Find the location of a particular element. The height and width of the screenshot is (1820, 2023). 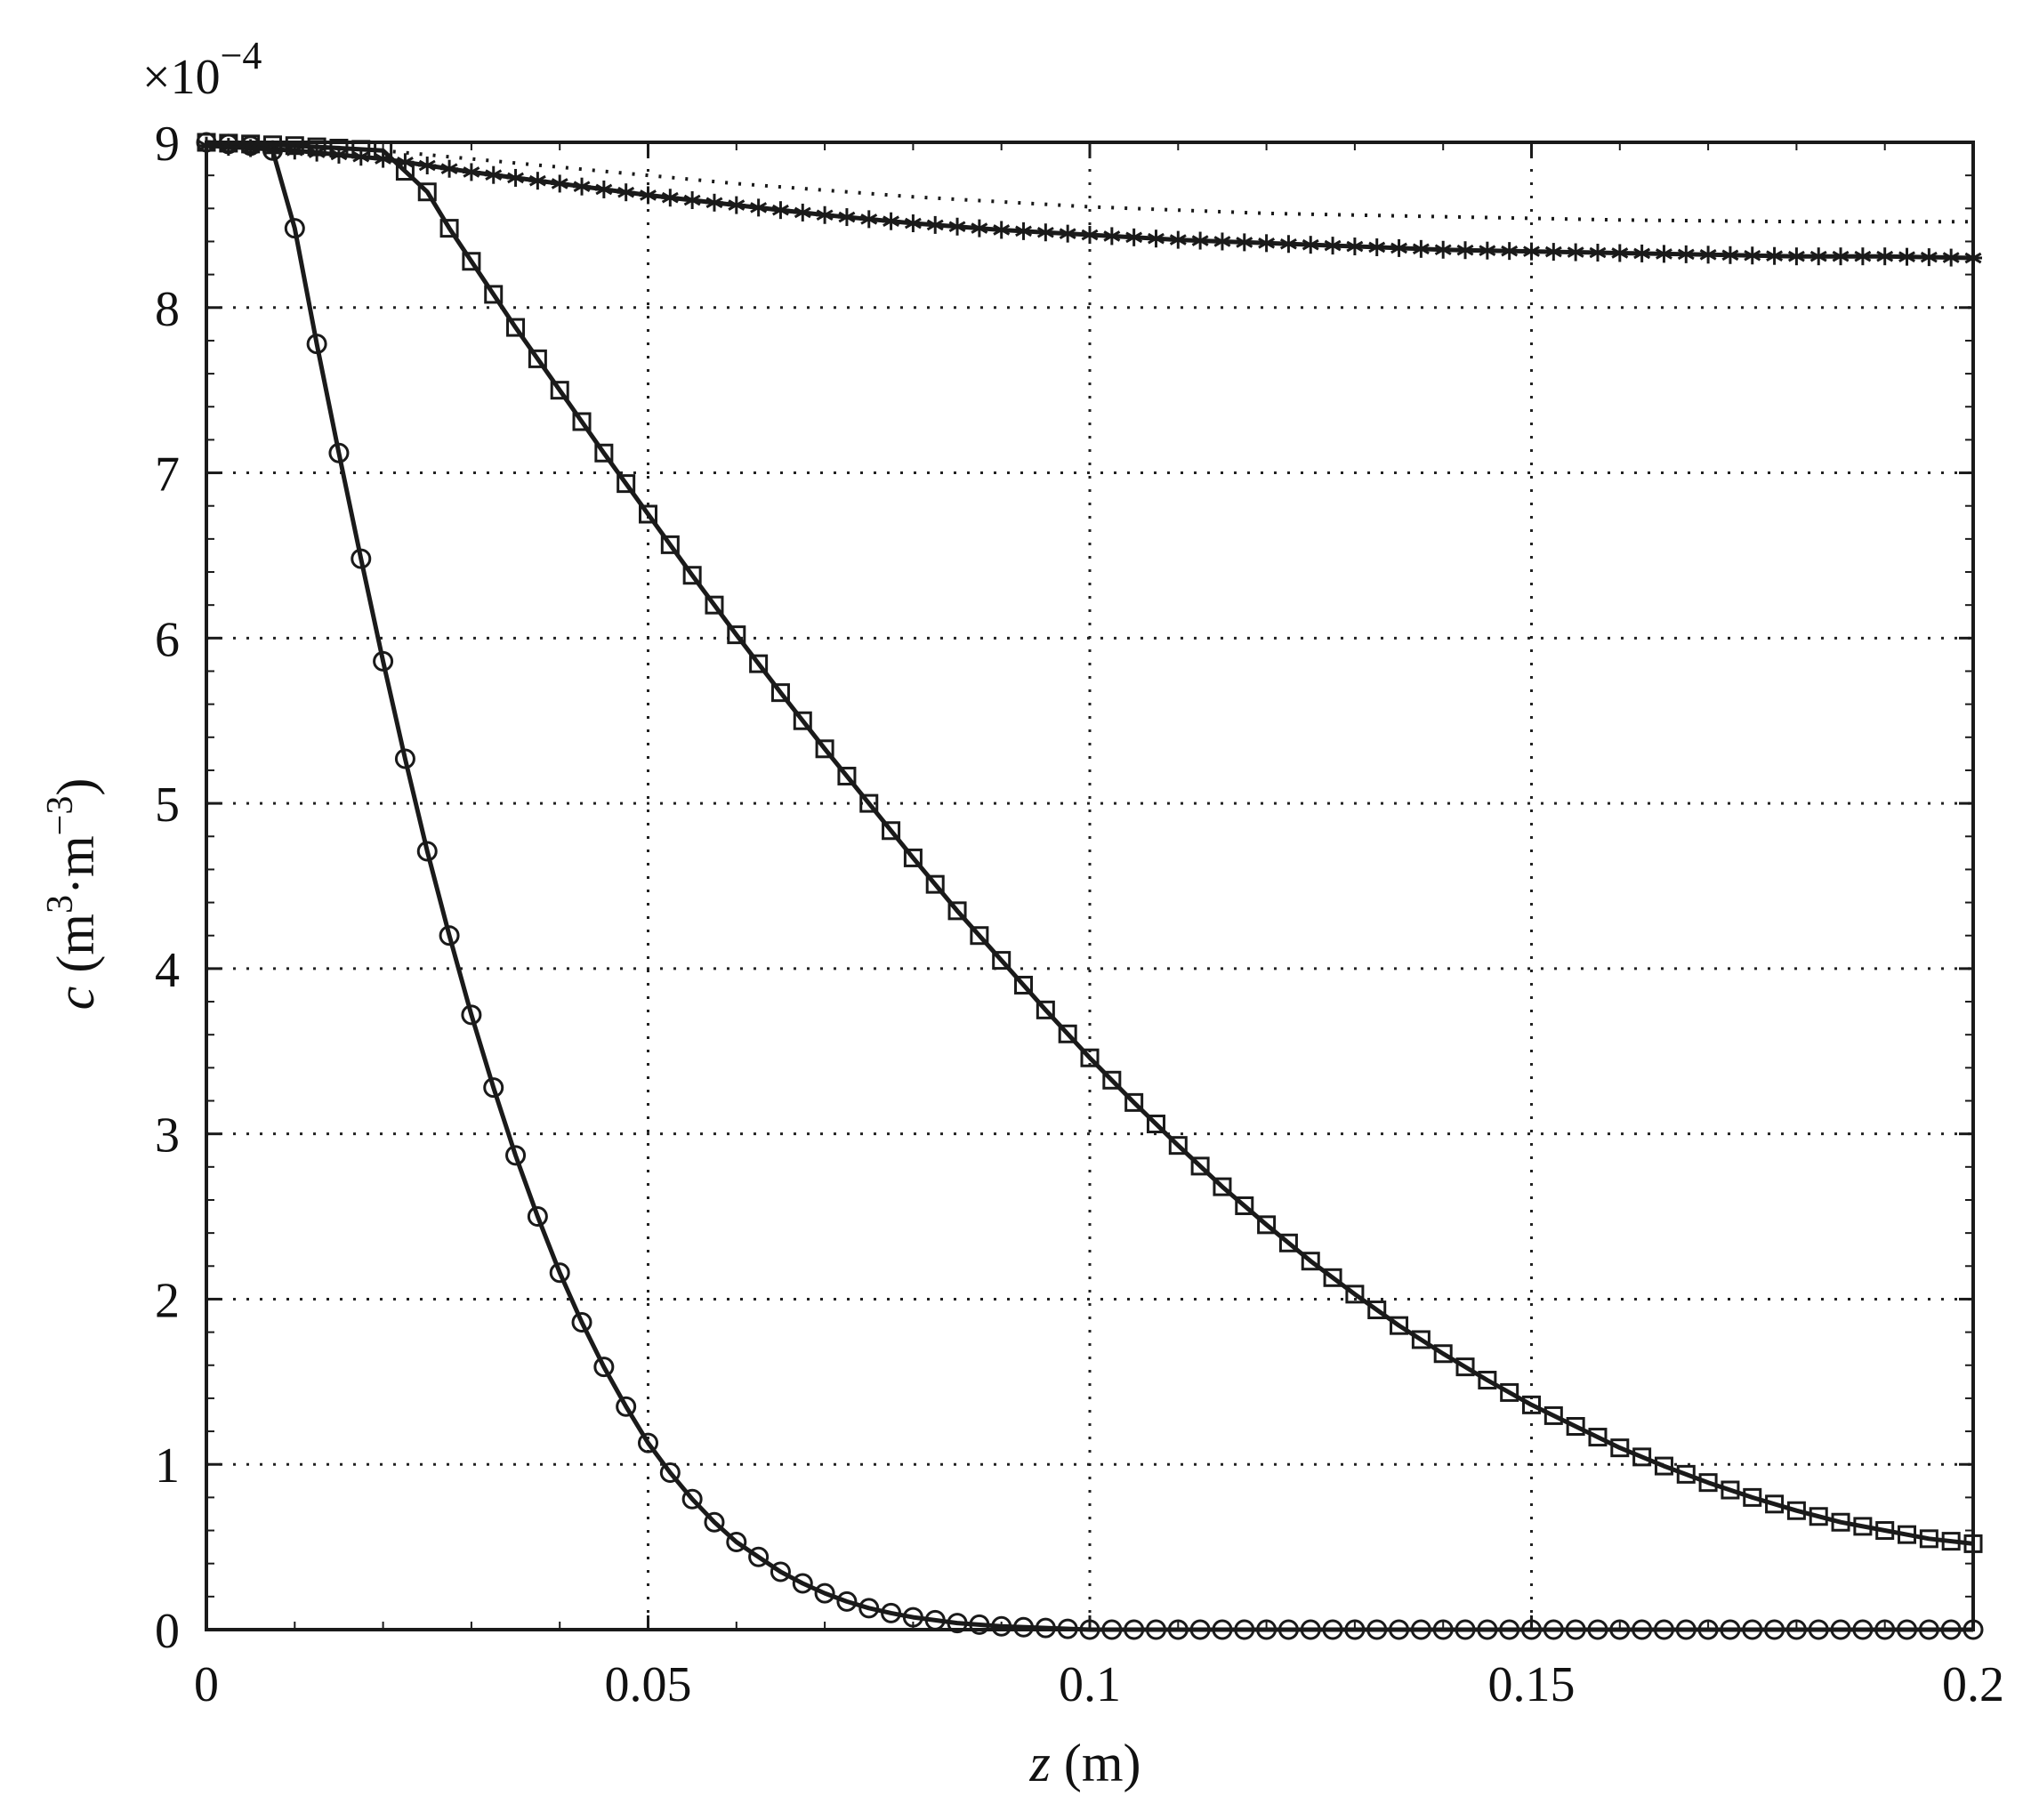

y-axis-unit-post: ) is located at coordinates (76, 787).